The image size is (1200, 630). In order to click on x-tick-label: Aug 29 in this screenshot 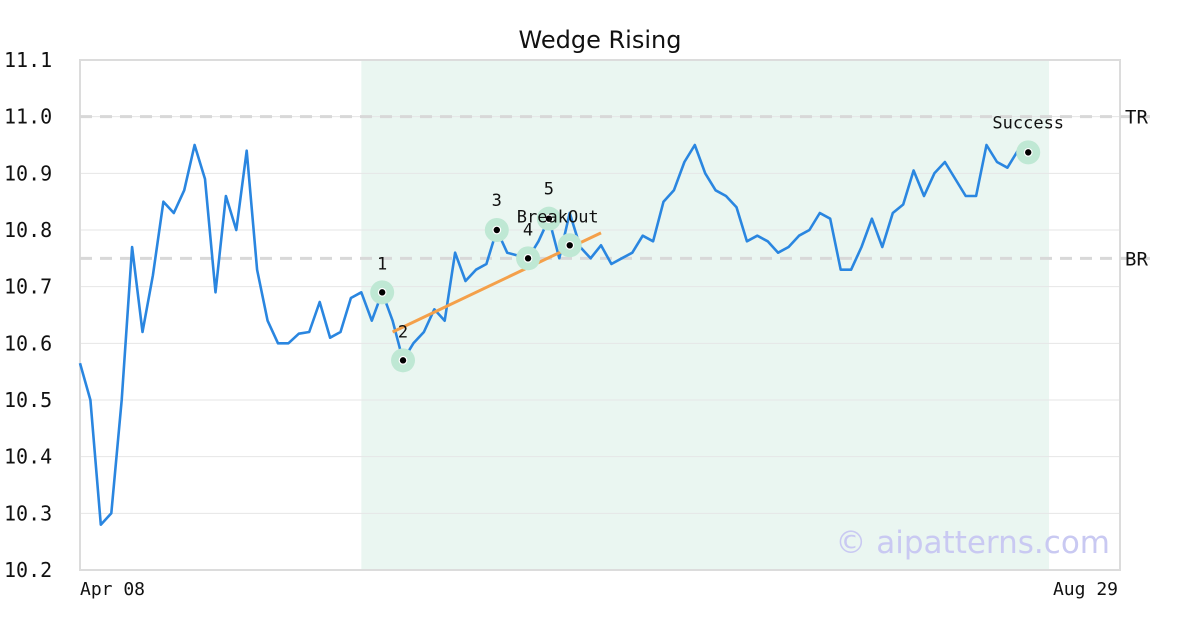, I will do `click(1085, 589)`.